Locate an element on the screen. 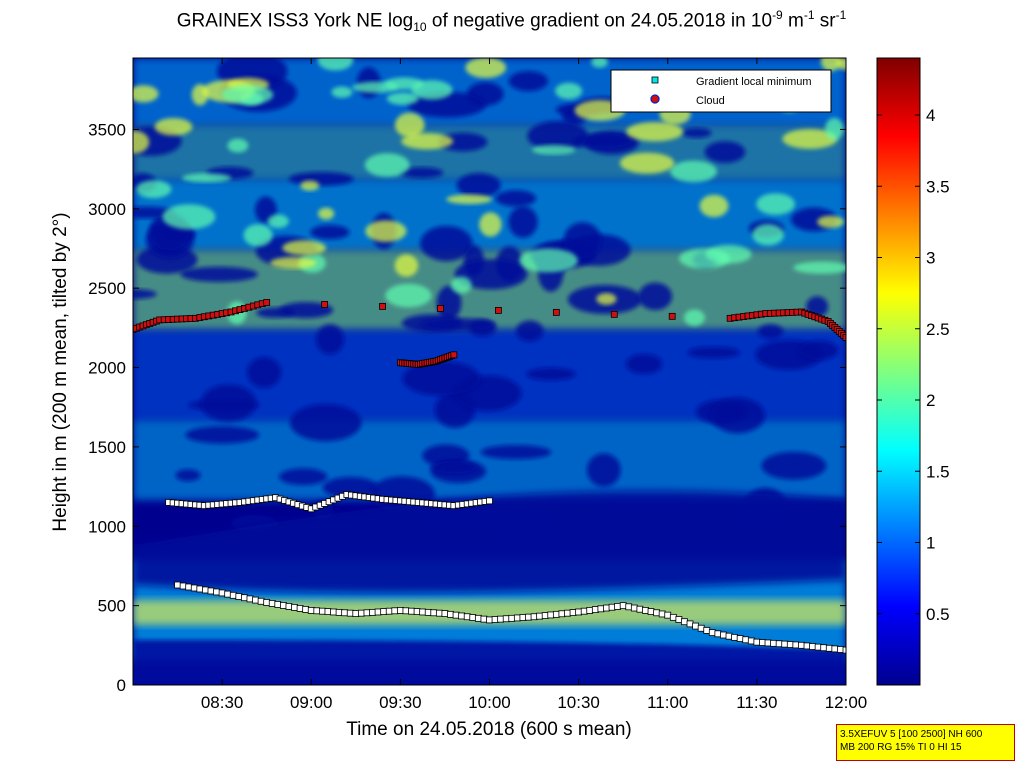 The width and height of the screenshot is (1023, 767). x-tick-label: 09:00 is located at coordinates (311, 702).